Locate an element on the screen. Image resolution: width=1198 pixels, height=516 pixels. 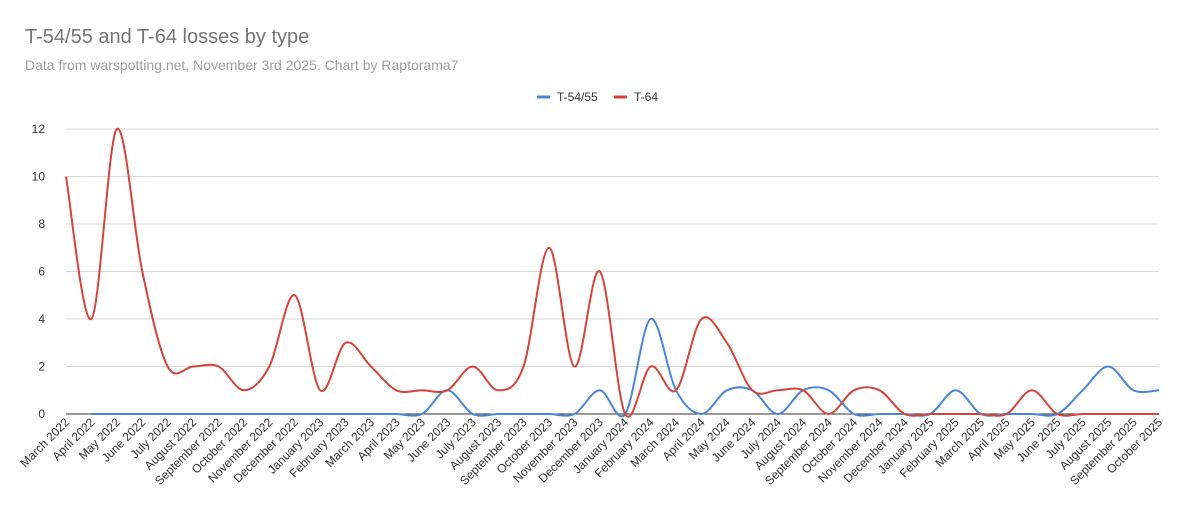
y-tick-label: 10 is located at coordinates (39, 177).